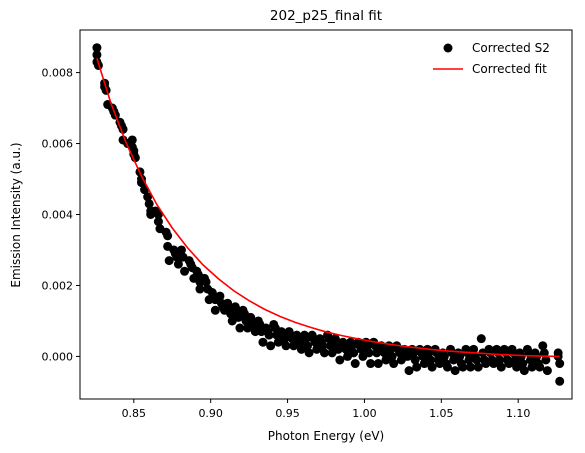 The image size is (585, 453). What do you see at coordinates (326, 16) in the screenshot?
I see `chart-title: 202_p25_final fit` at bounding box center [326, 16].